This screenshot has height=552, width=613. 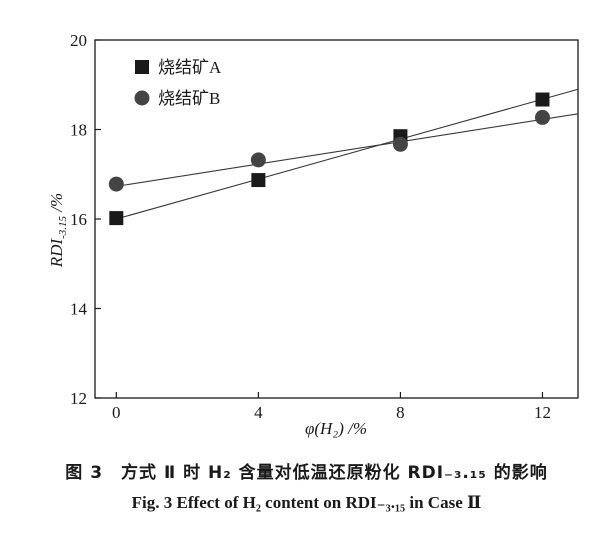 What do you see at coordinates (78, 40) in the screenshot?
I see `y-tick-label: 20` at bounding box center [78, 40].